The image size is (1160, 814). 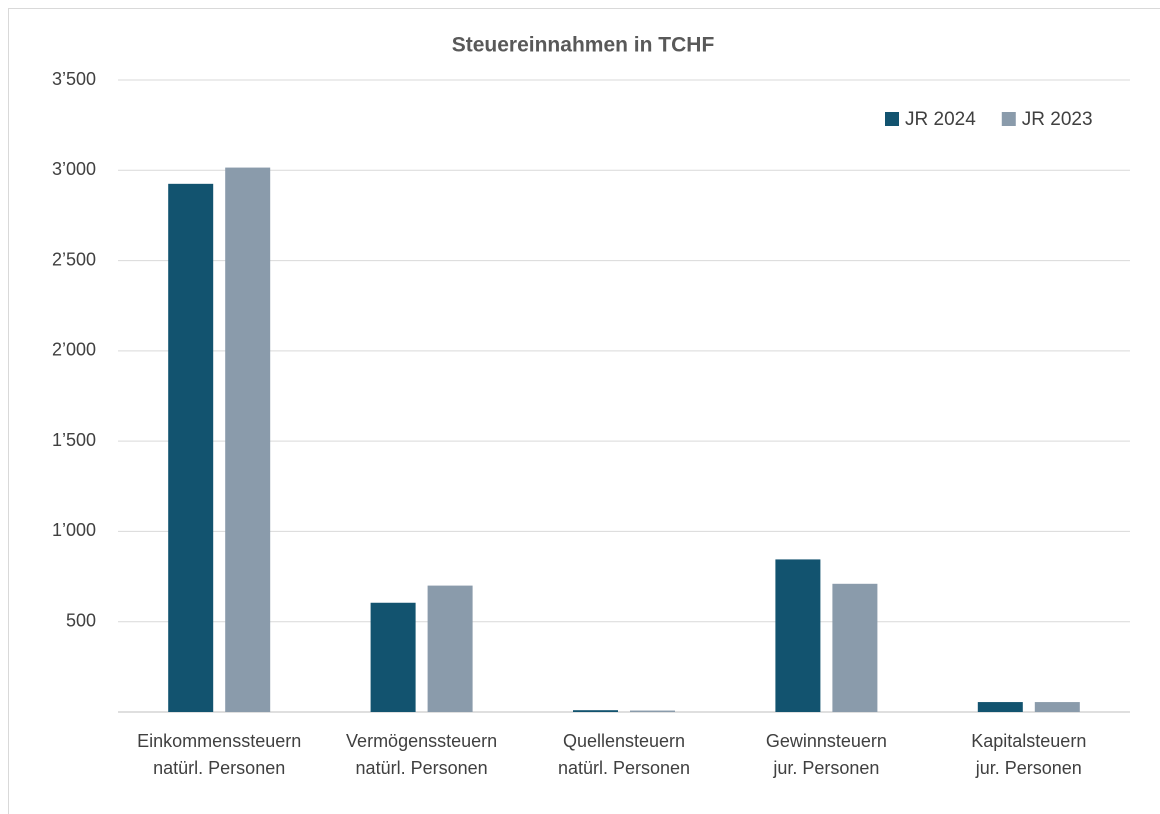 What do you see at coordinates (624, 741) in the screenshot?
I see `x-tick-label: Quellensteuern` at bounding box center [624, 741].